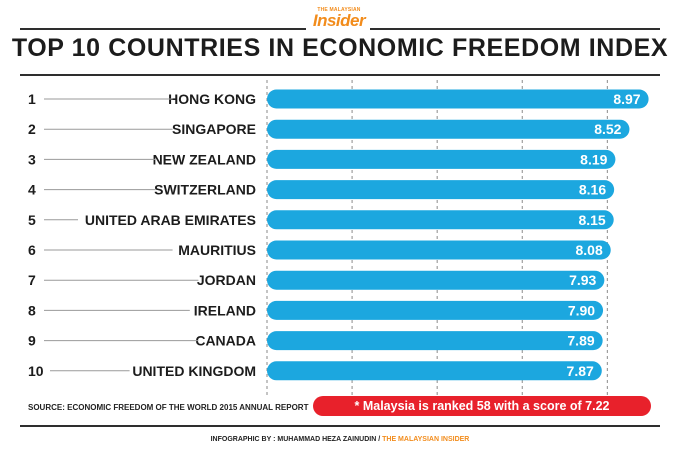 The image size is (680, 456). I want to click on rank-label: 4, so click(32, 190).